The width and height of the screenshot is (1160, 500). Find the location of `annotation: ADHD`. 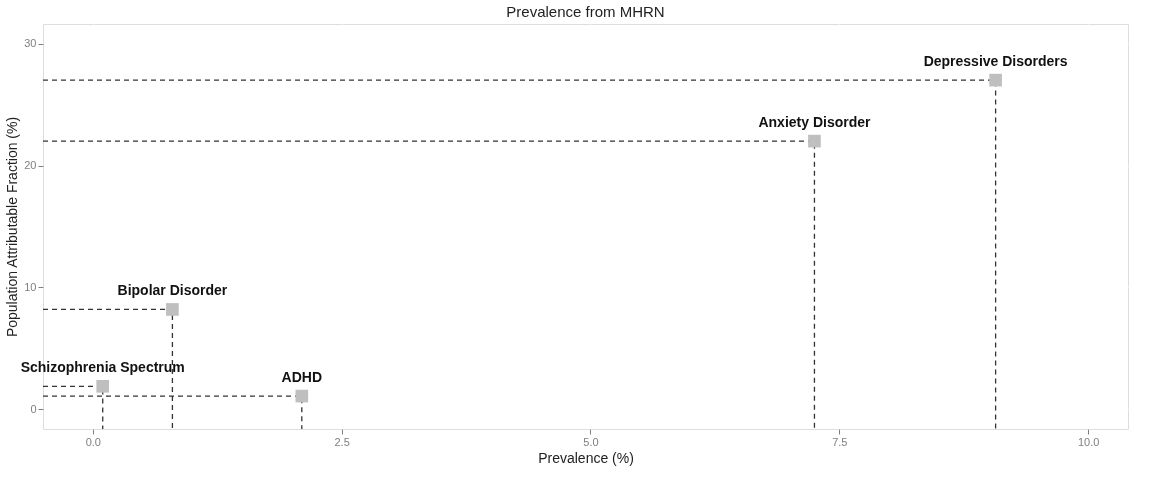

annotation: ADHD is located at coordinates (302, 377).